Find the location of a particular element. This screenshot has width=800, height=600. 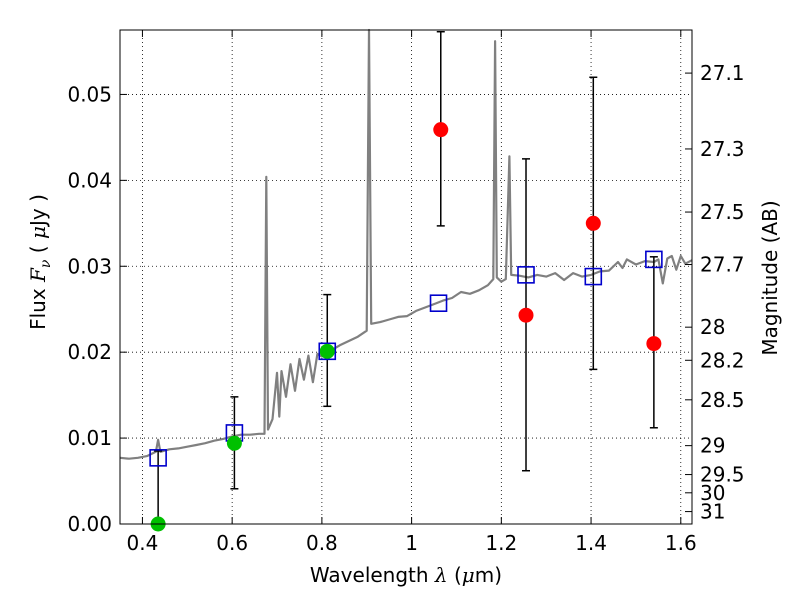

x-tick-label: 1.4 is located at coordinates (591, 543).